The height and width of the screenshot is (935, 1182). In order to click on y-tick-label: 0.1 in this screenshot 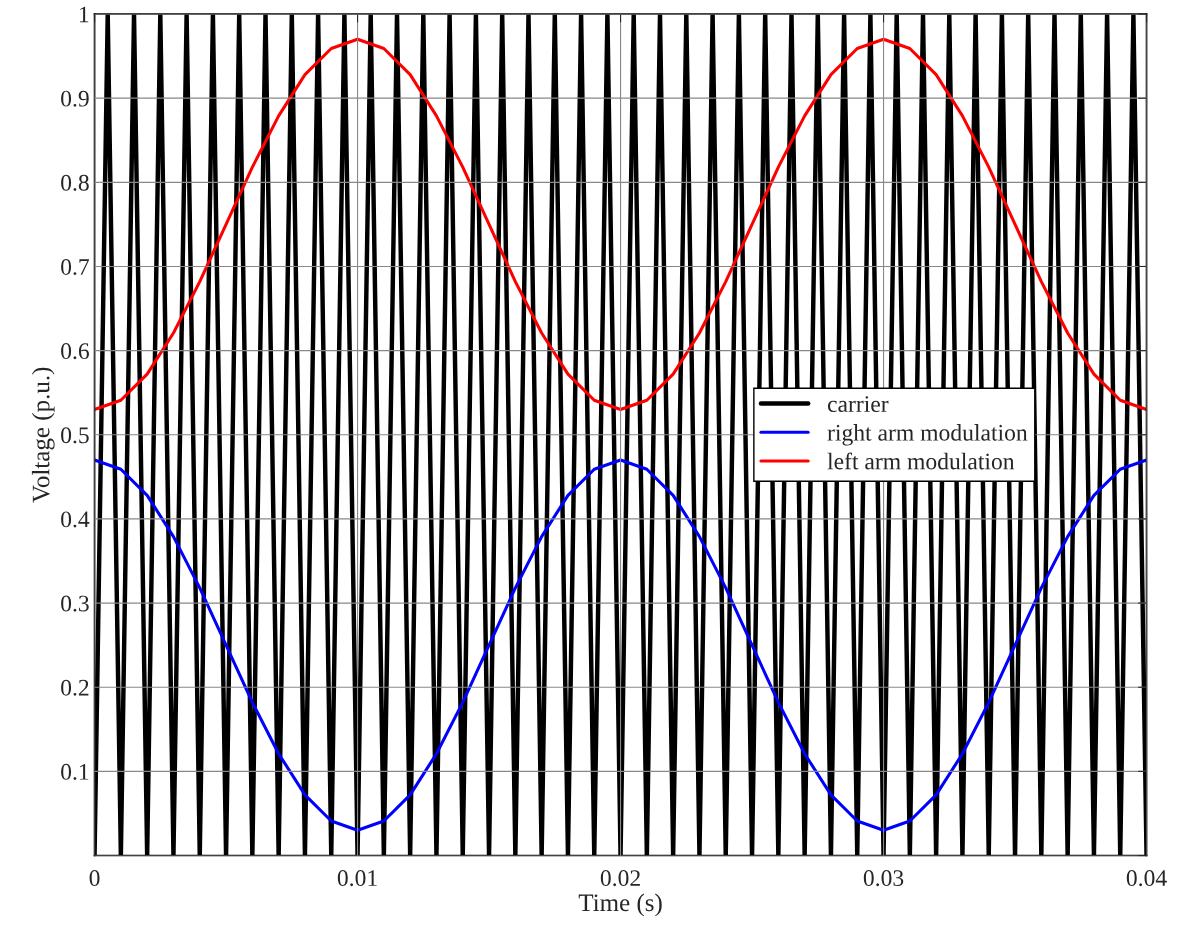, I will do `click(75, 771)`.